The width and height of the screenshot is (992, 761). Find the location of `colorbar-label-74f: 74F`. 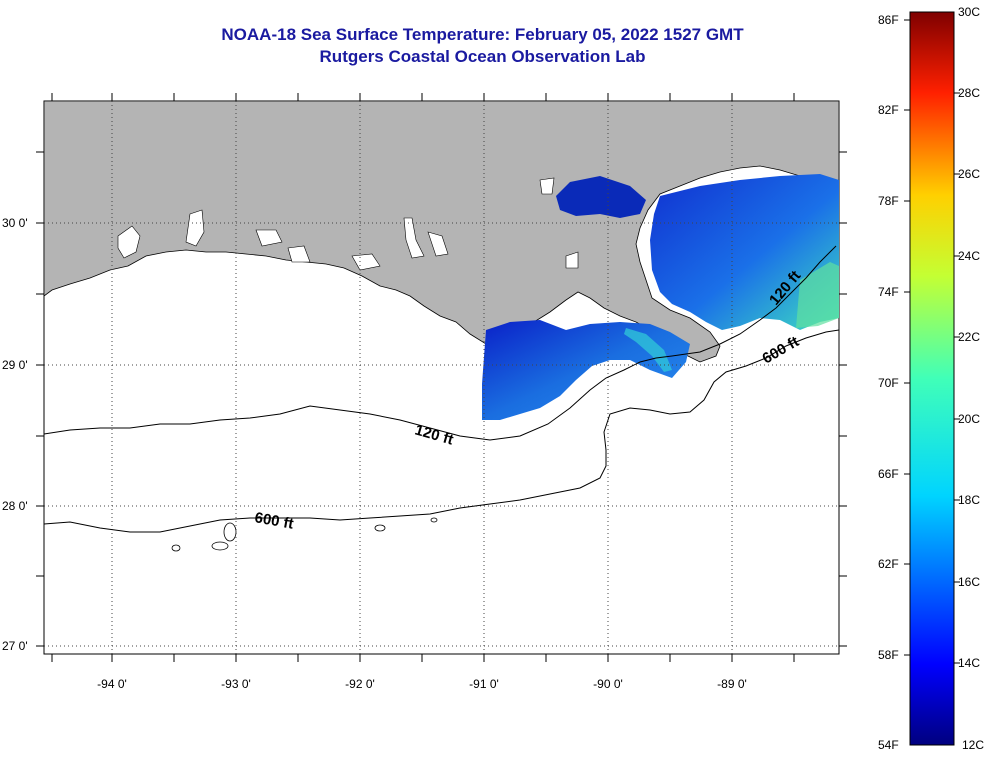

colorbar-label-74f: 74F is located at coordinates (888, 292).